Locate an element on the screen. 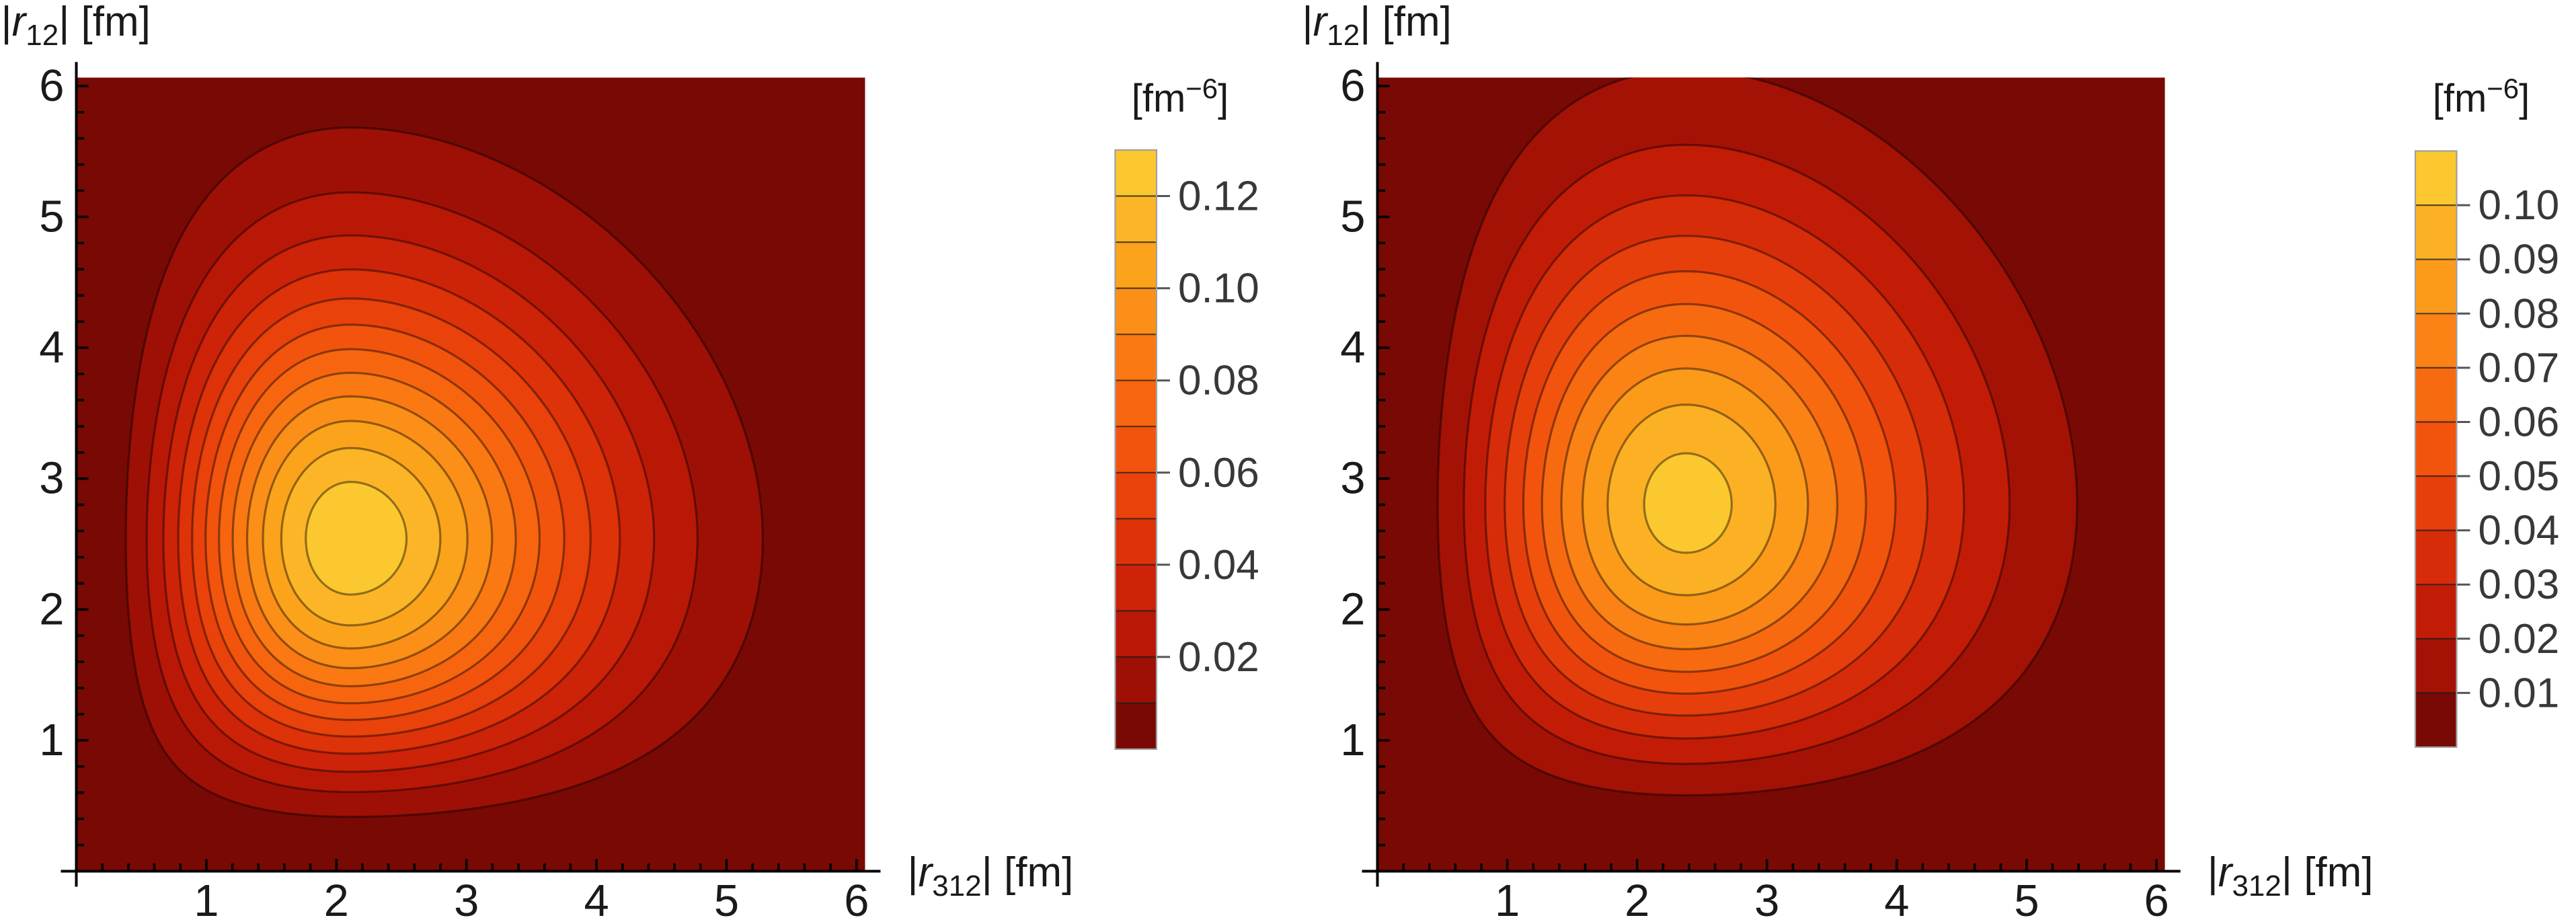 This screenshot has width=2576, height=924. svg-text: 0.01 is located at coordinates (2520, 693).